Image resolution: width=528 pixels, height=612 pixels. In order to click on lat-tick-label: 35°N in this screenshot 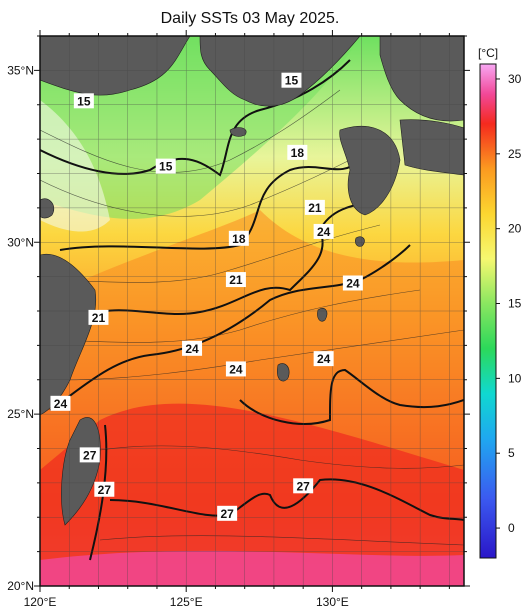, I will do `click(20, 70)`.